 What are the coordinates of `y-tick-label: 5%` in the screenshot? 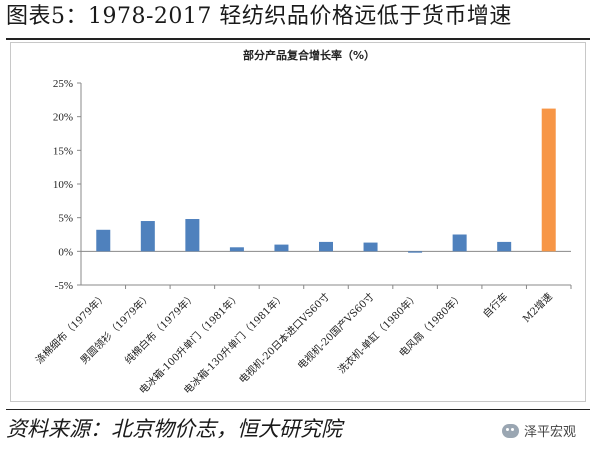 It's located at (65, 219).